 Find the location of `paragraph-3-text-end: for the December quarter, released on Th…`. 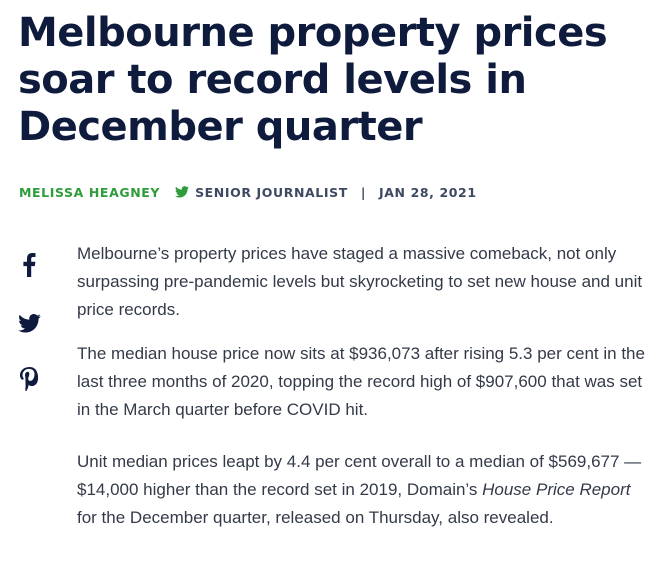

paragraph-3-text-end: for the December quarter, released on Th… is located at coordinates (315, 517).